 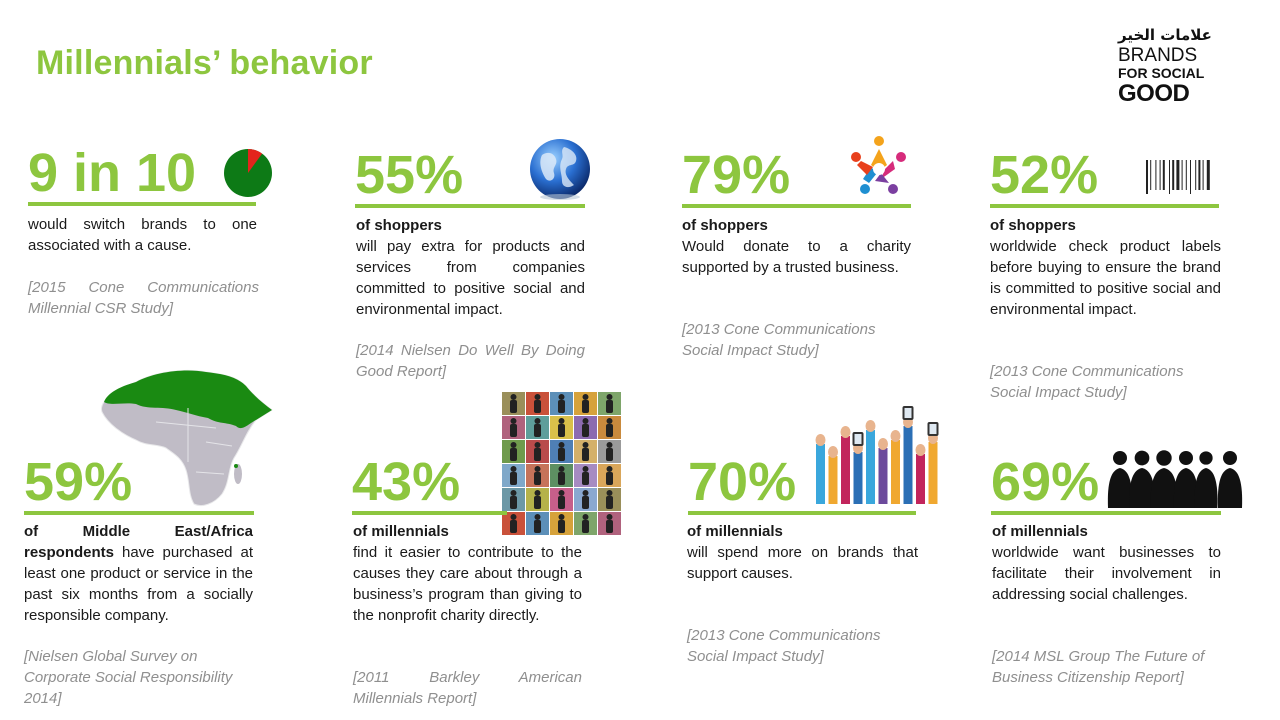 What do you see at coordinates (471, 178) in the screenshot?
I see `stat-card-2: 55%` at bounding box center [471, 178].